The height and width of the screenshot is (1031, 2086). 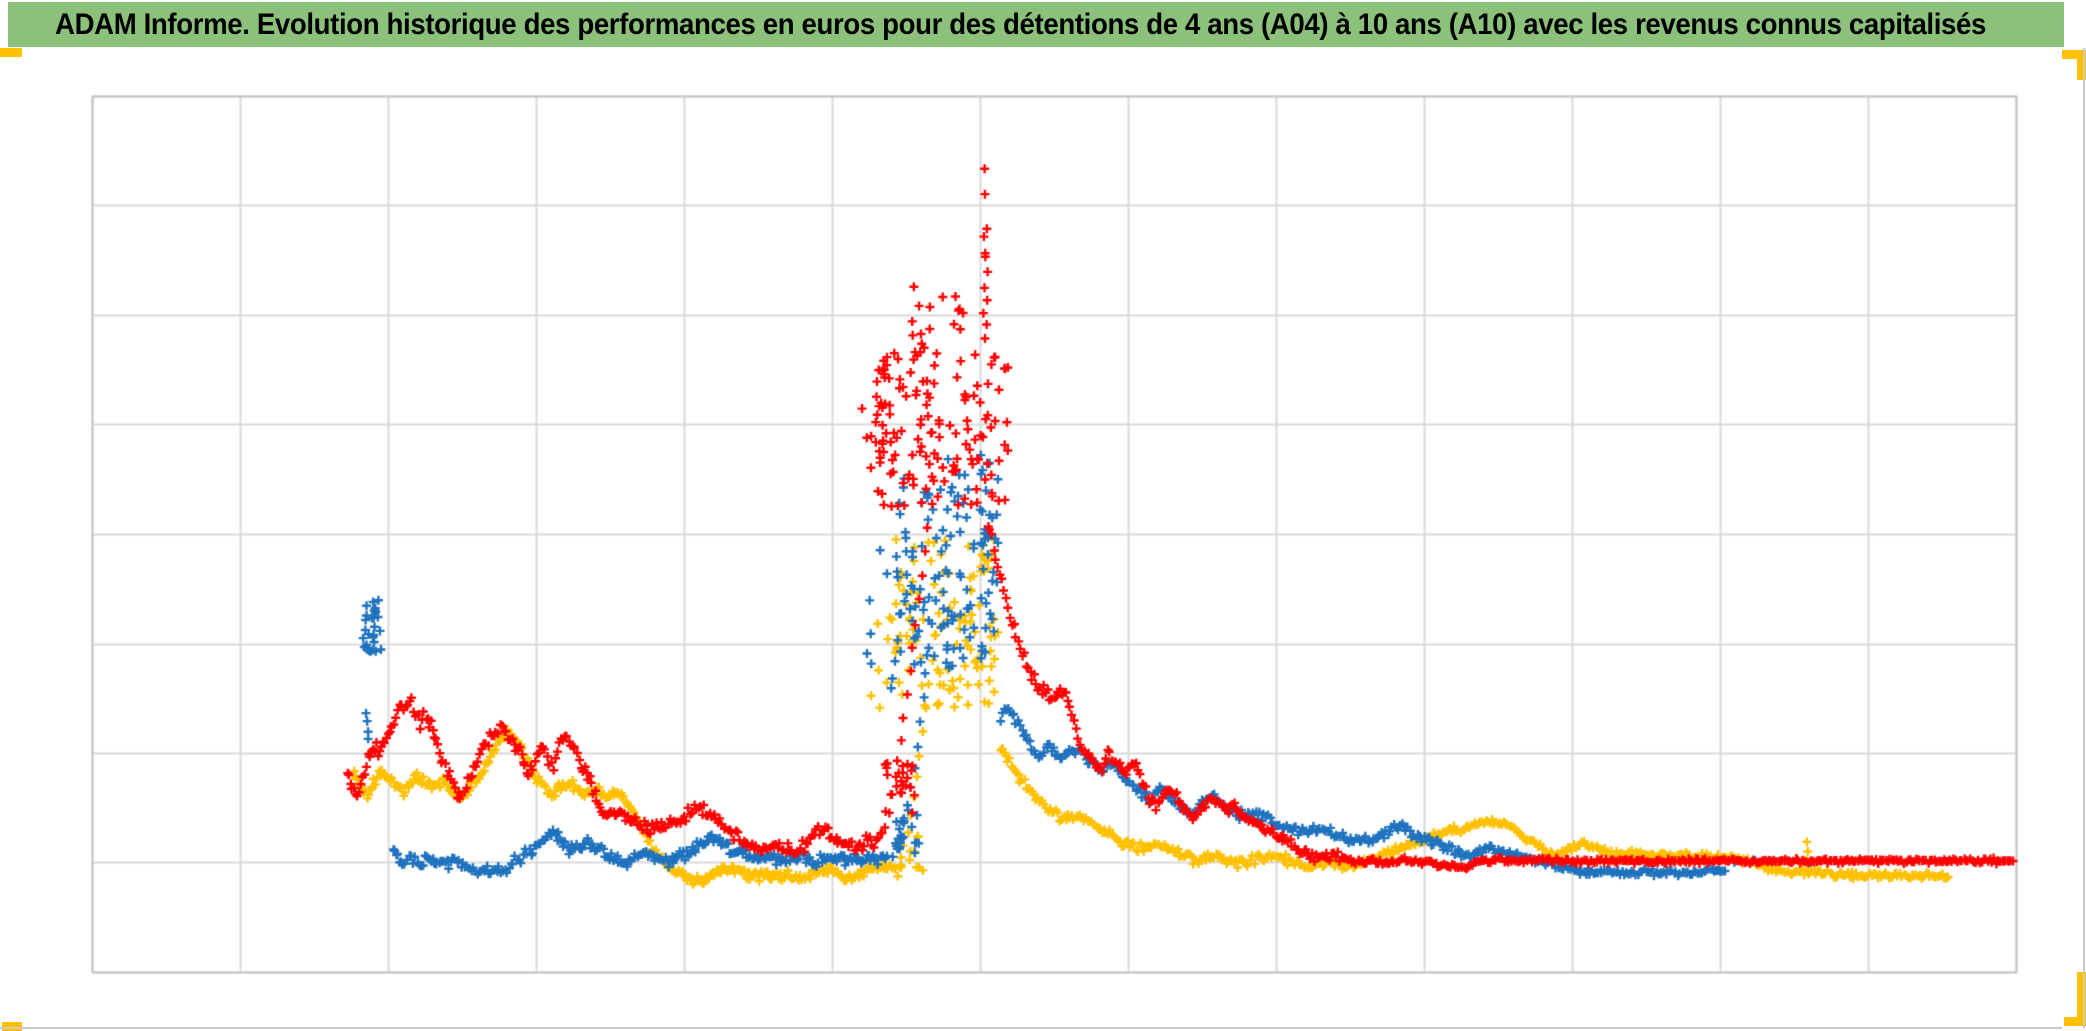 I want to click on slide-right-edge-line, so click(x=2084, y=538).